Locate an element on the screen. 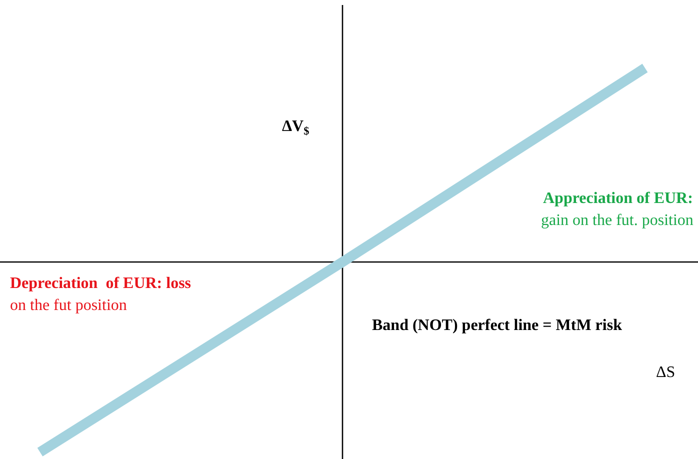 Image resolution: width=698 pixels, height=459 pixels. x-axis-title: ΔS is located at coordinates (666, 372).